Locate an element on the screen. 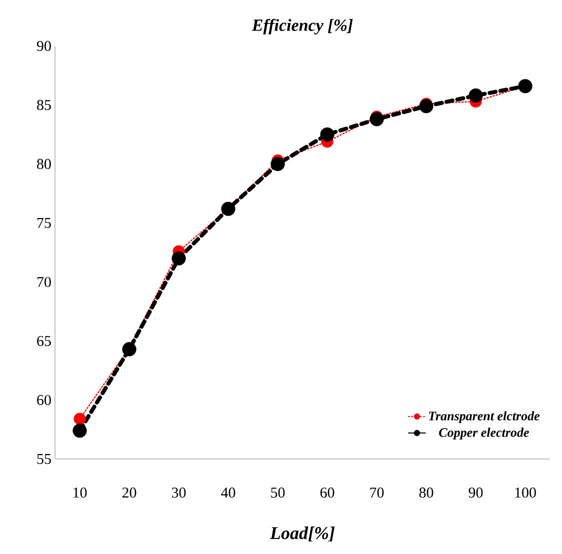 This screenshot has height=554, width=562. y-tick-label: 90 is located at coordinates (43, 46).